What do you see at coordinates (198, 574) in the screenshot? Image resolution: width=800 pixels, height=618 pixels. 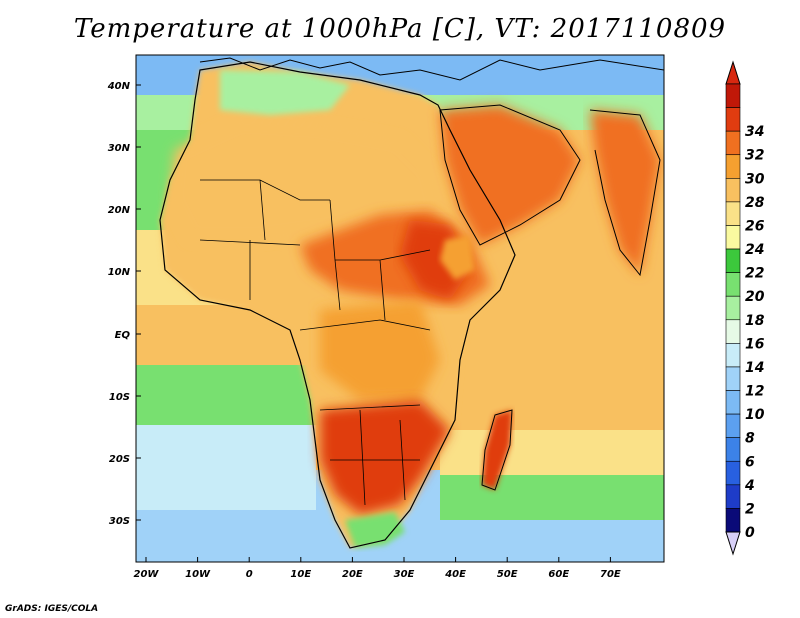 I see `lon-tick-label: 10W` at bounding box center [198, 574].